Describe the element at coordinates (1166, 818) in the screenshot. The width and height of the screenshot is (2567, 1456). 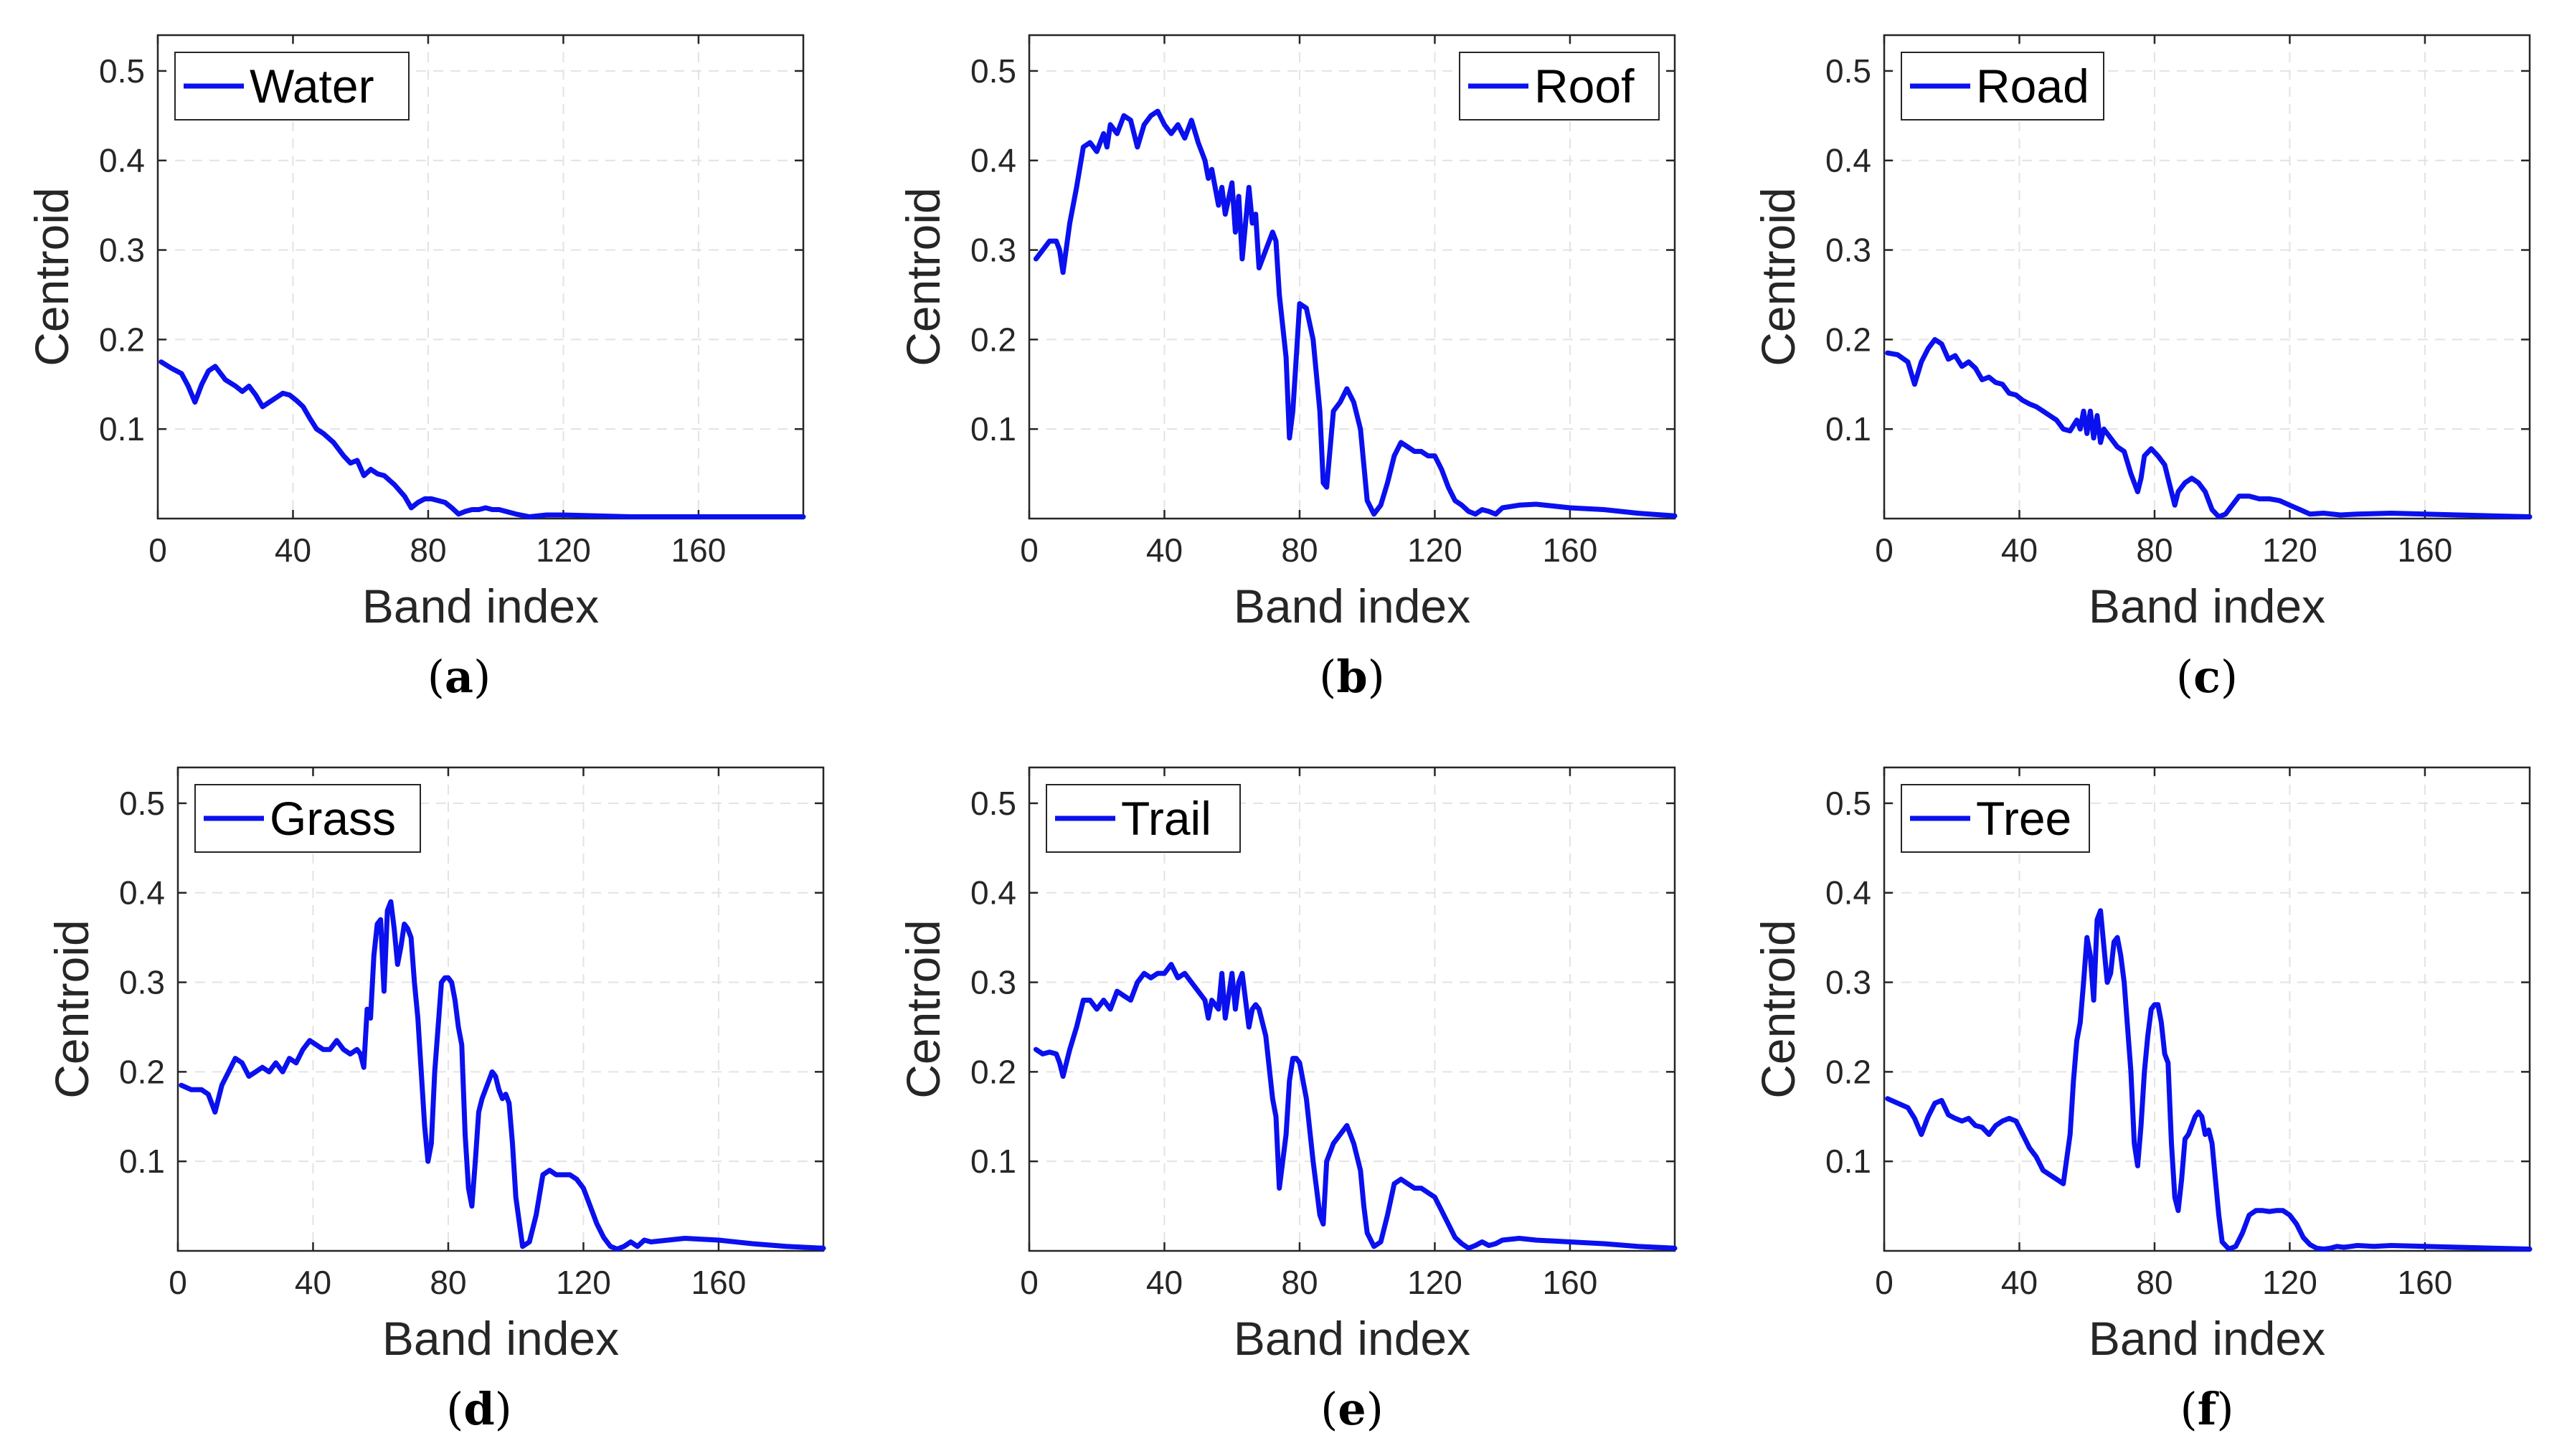
I see `legend-label: Trail` at that location.